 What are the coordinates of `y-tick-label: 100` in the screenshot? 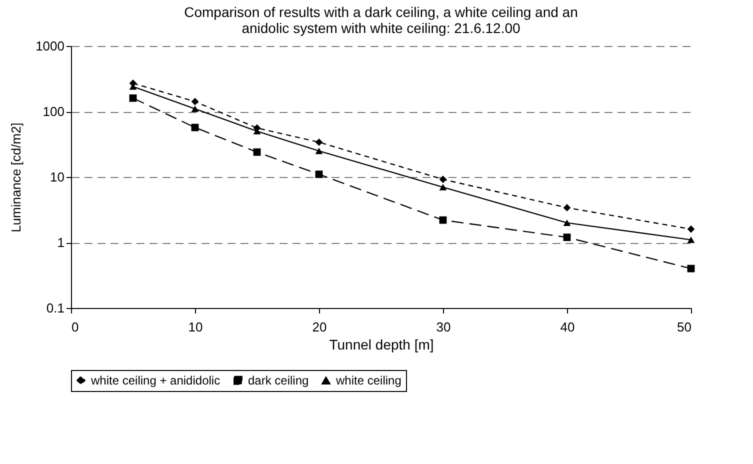 It's located at (53, 111).